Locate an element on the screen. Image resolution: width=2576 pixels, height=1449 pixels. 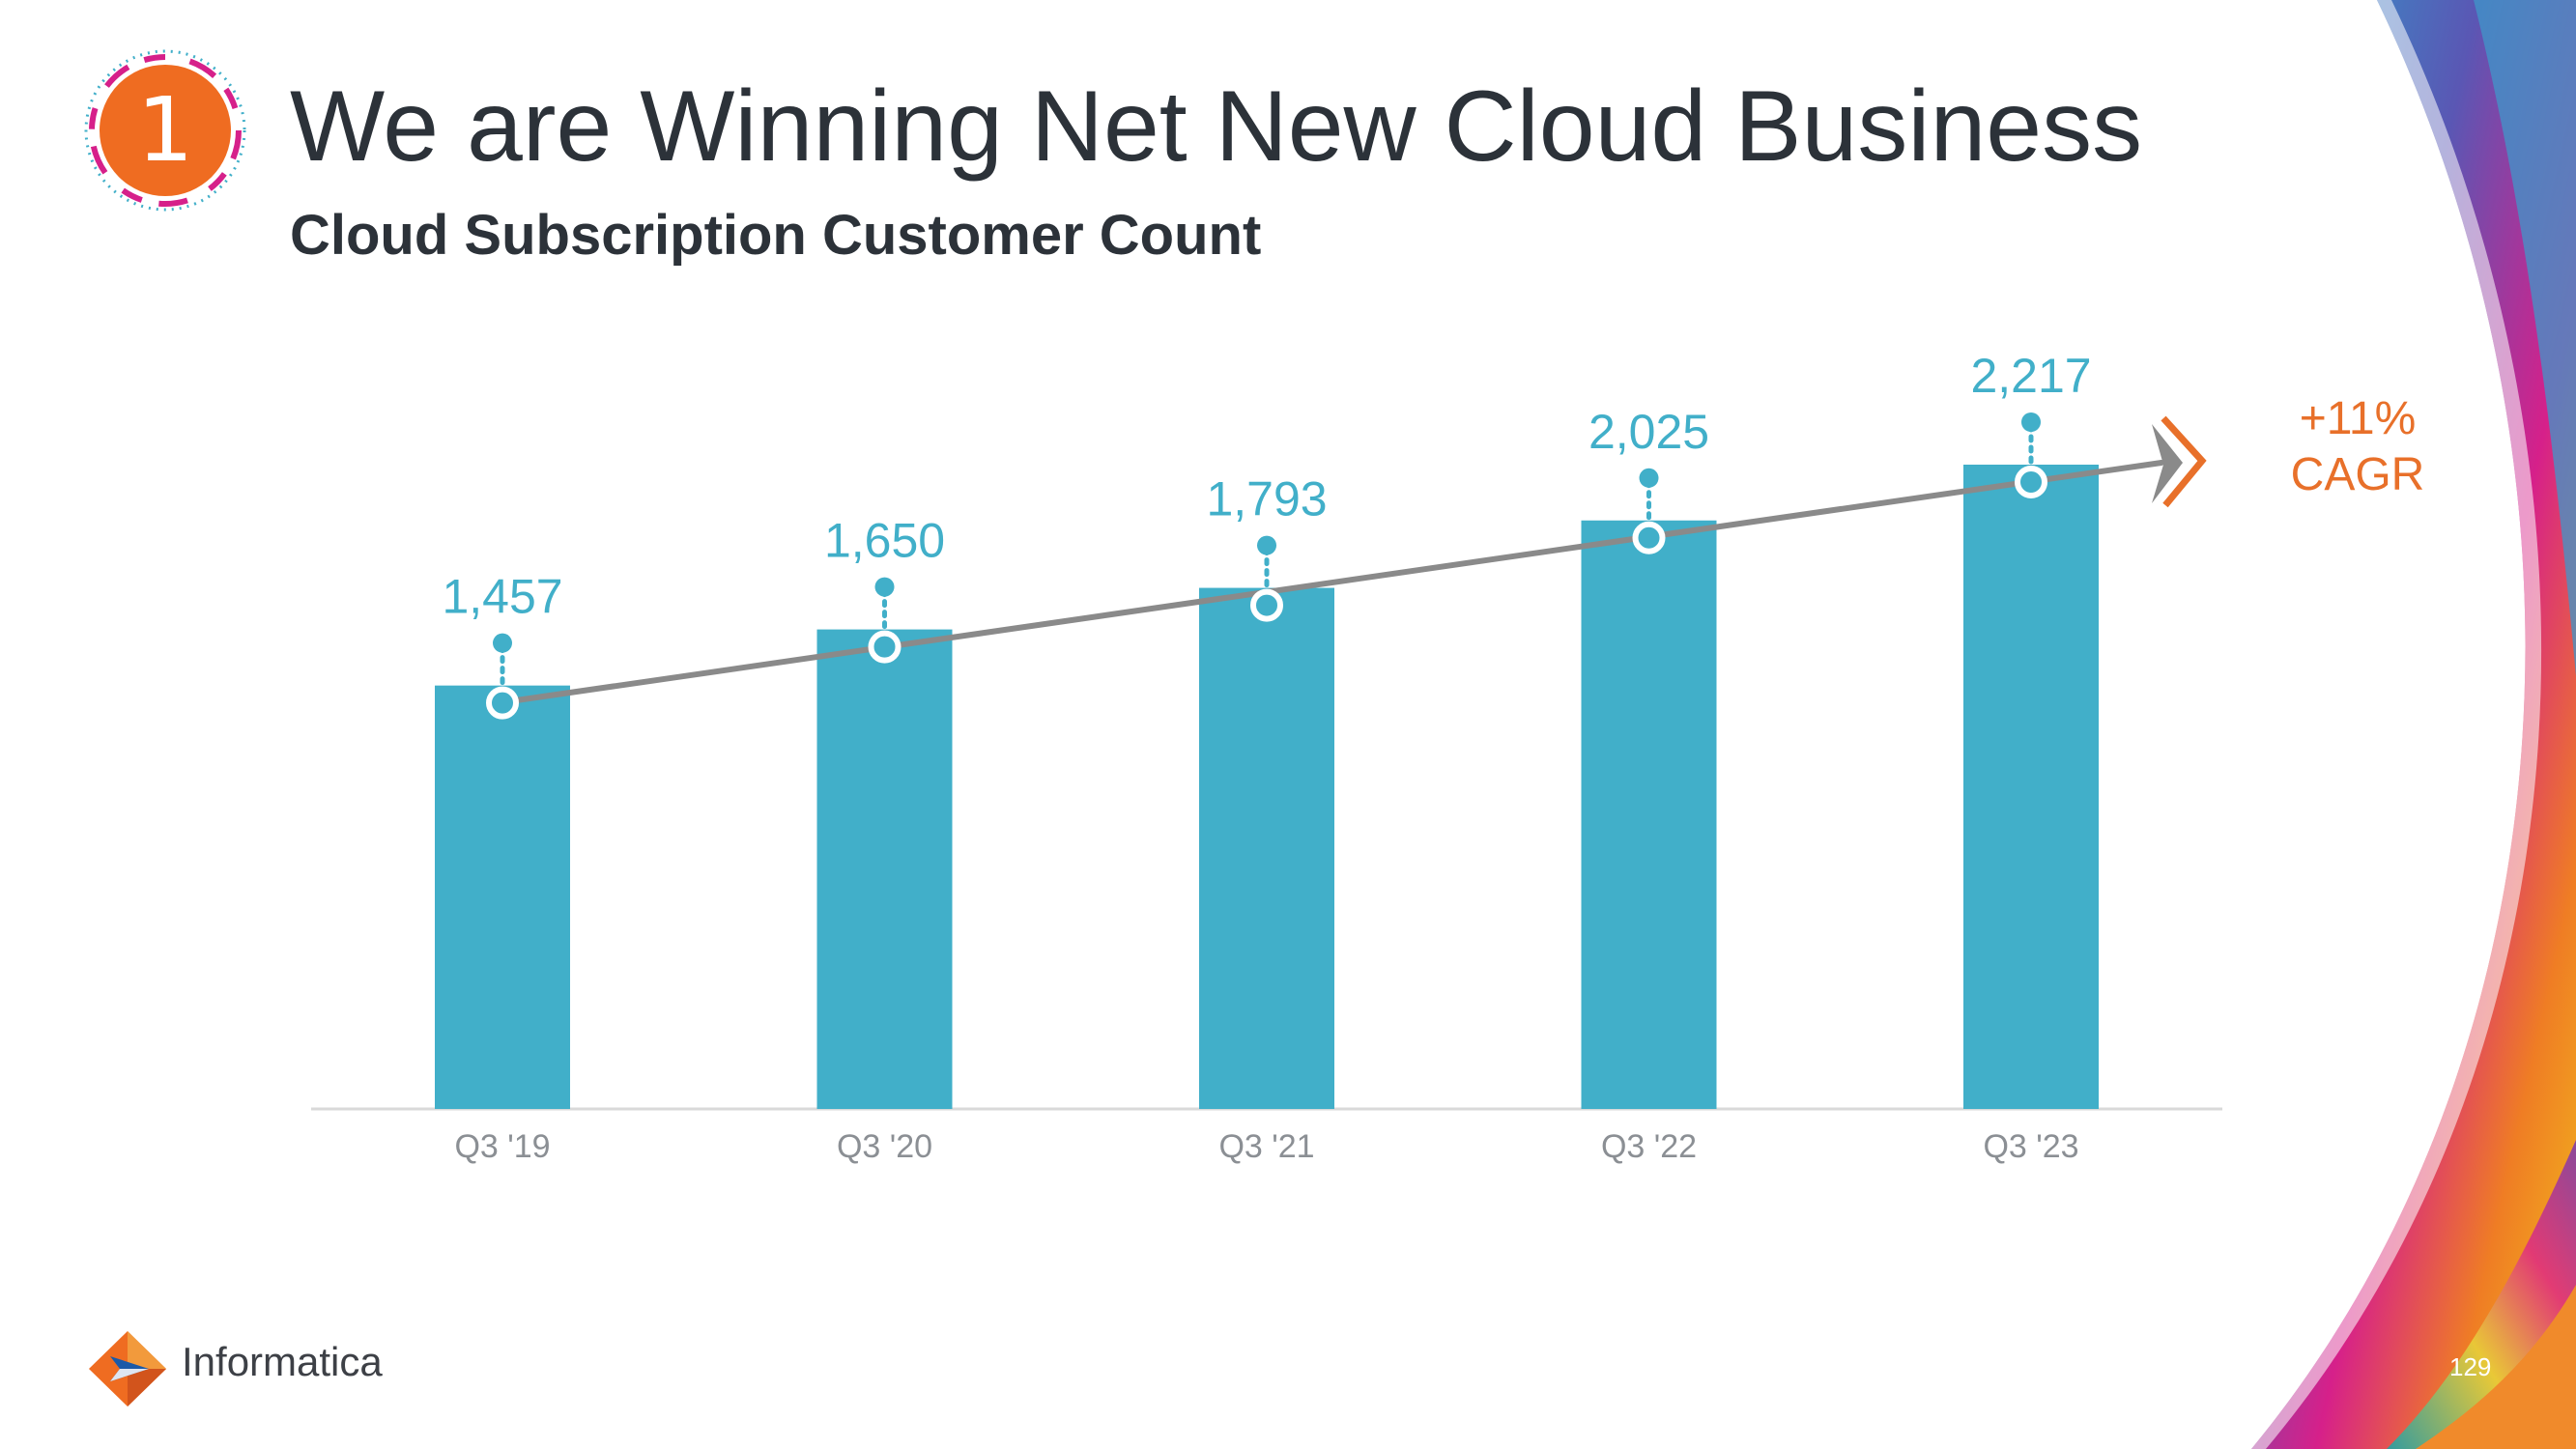
data-label: 2,025 is located at coordinates (1649, 432).